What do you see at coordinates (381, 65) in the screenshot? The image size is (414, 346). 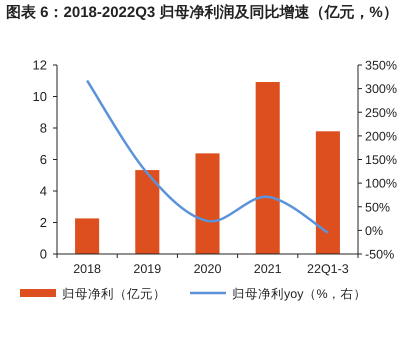 I see `y2-tick-label: 350%` at bounding box center [381, 65].